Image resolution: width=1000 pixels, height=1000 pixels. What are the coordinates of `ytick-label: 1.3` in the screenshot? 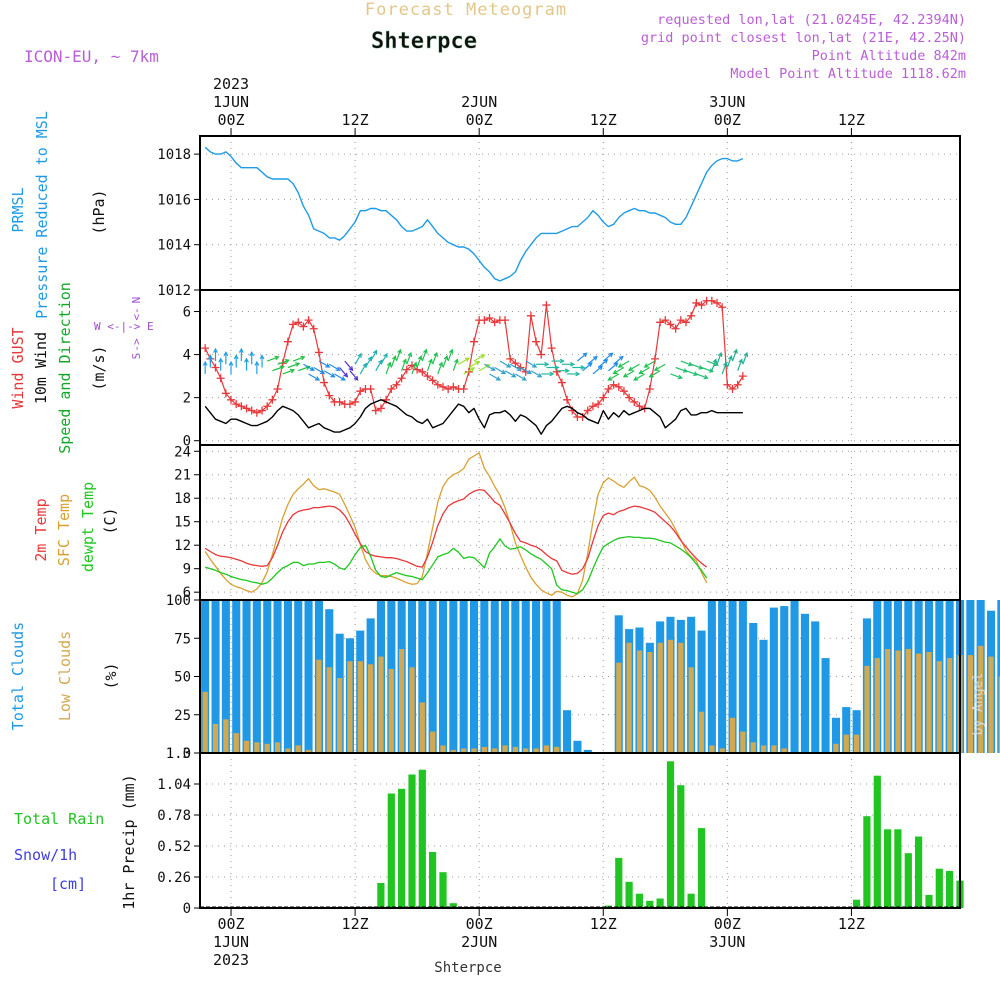 It's located at (178, 754).